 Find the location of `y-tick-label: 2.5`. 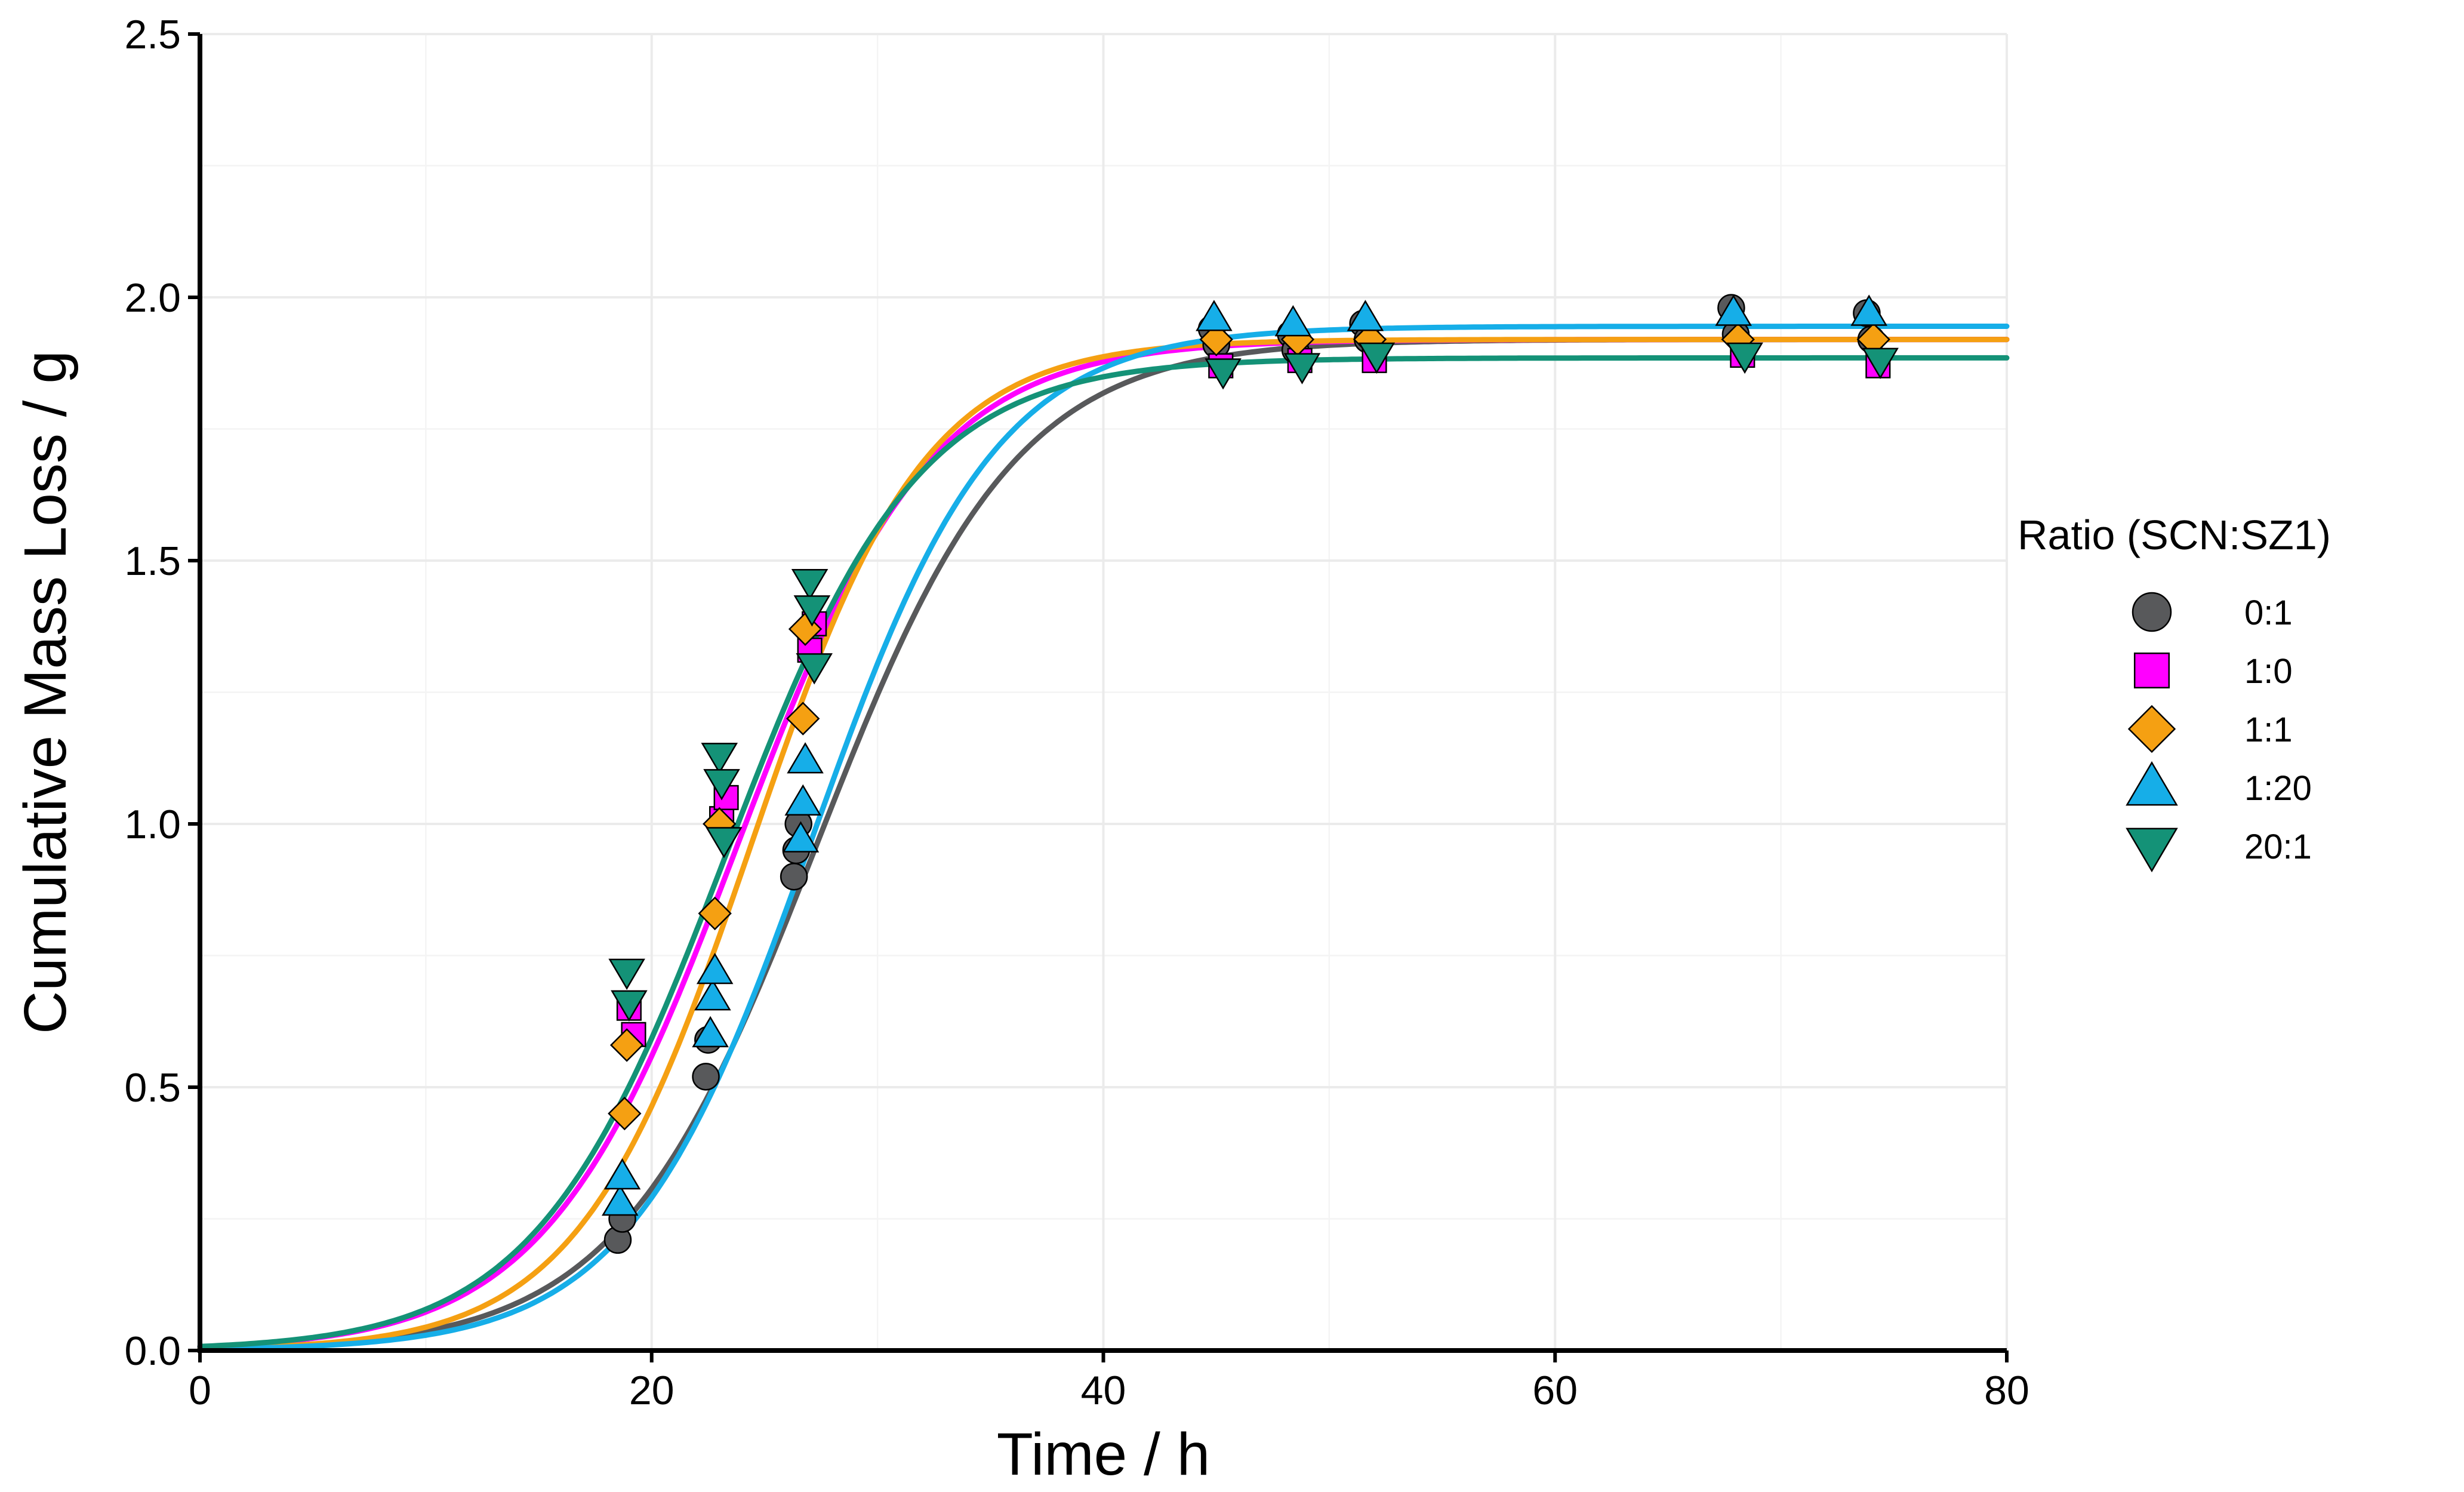

y-tick-label: 2.5 is located at coordinates (152, 34).